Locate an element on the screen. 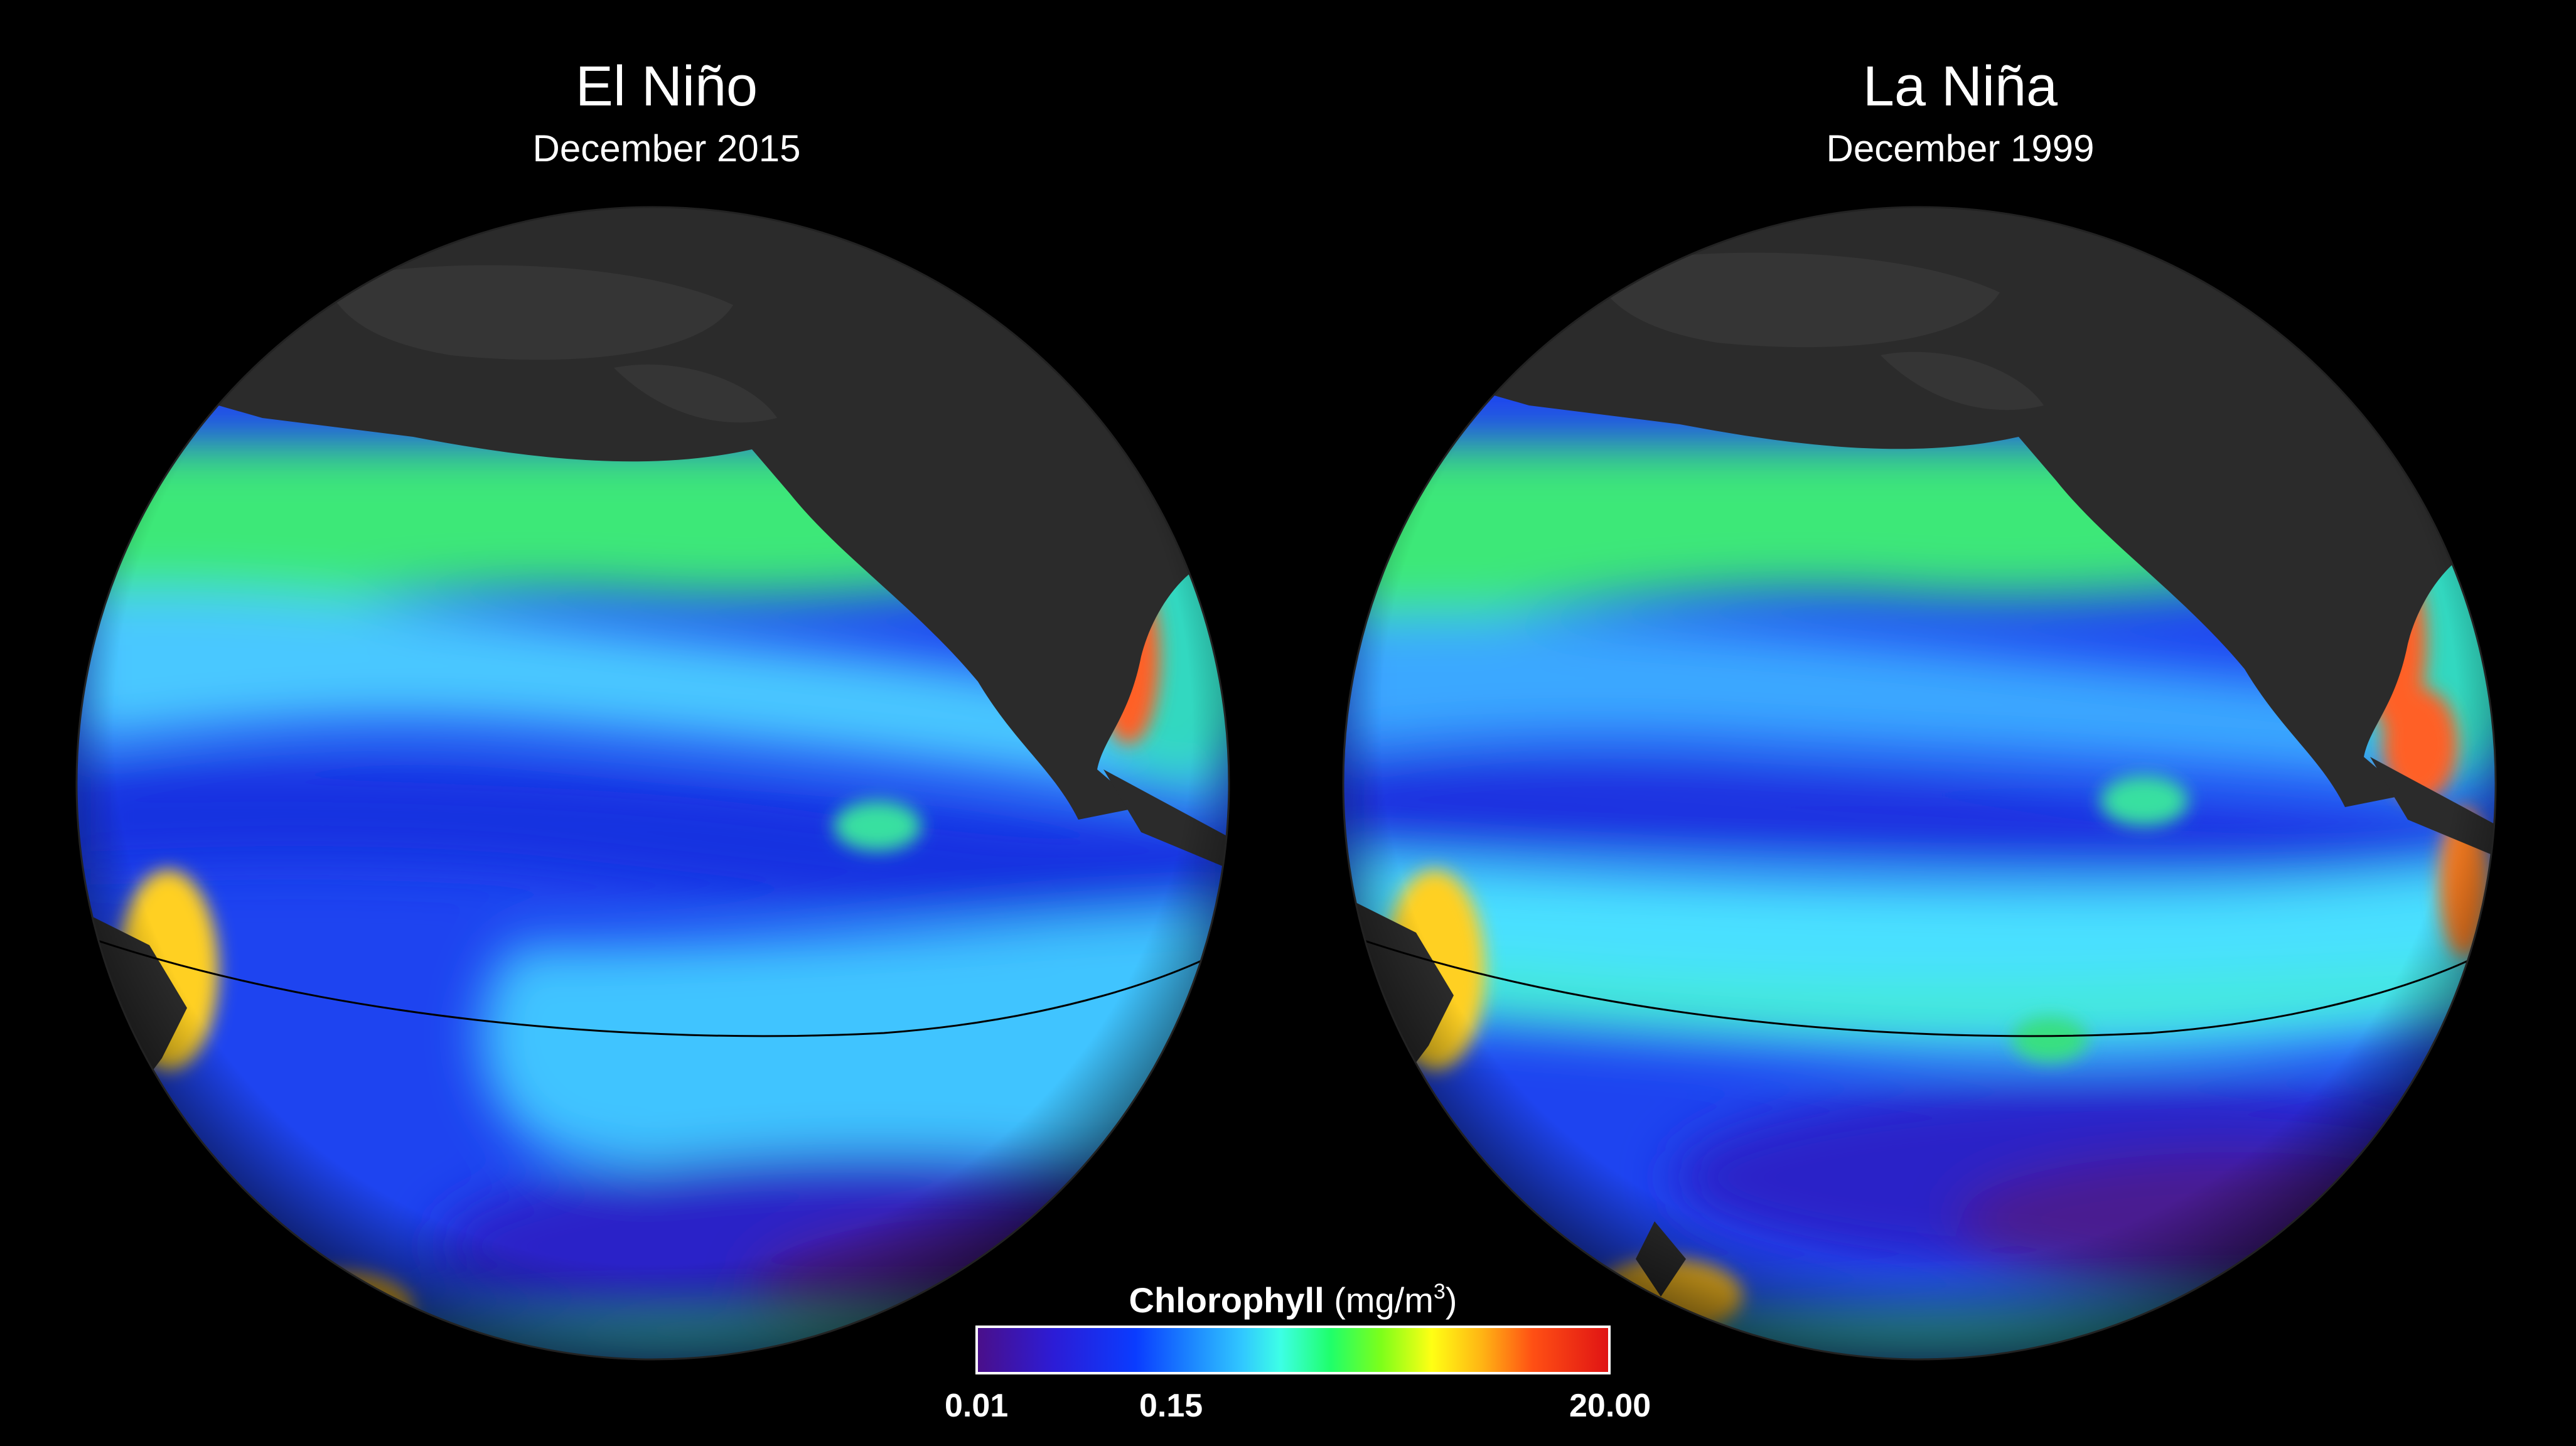 This screenshot has height=1446, width=2576. legend-unit-prefix: (mg/m is located at coordinates (1384, 1300).